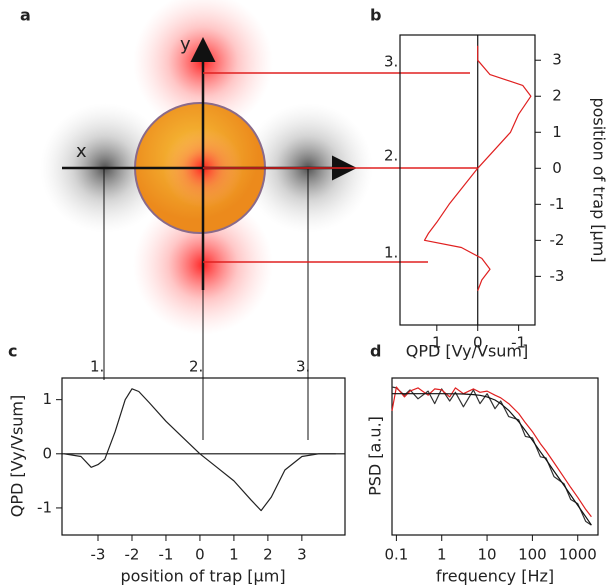 The image size is (612, 586). What do you see at coordinates (81, 151) in the screenshot?
I see `axis-x-label: x` at bounding box center [81, 151].